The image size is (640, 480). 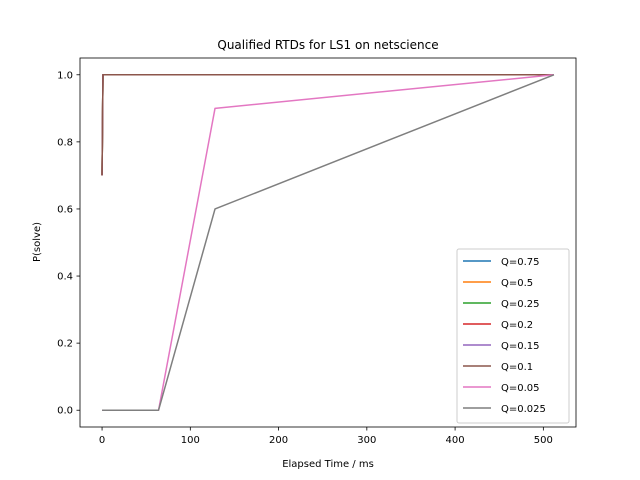 I want to click on legend-label: Q=0.25, so click(x=520, y=304).